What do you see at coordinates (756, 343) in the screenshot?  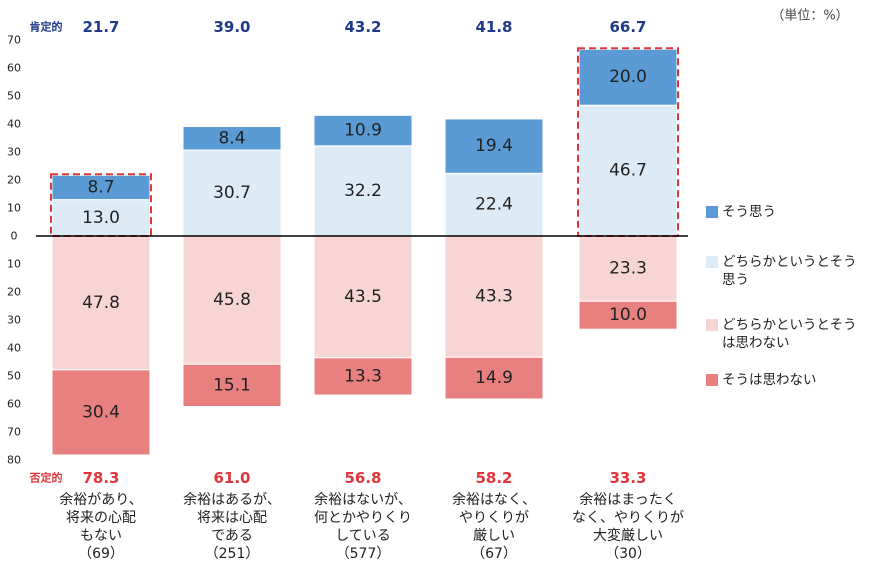 I see `legend-label: は思わない` at bounding box center [756, 343].